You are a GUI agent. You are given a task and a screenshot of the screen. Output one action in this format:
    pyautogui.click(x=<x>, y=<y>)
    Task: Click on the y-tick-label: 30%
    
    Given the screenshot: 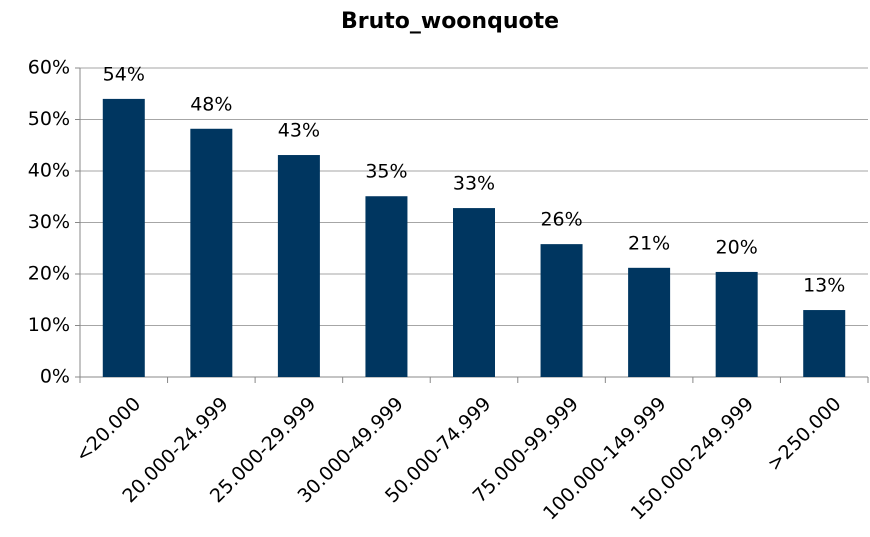 What is the action you would take?
    pyautogui.click(x=49, y=222)
    